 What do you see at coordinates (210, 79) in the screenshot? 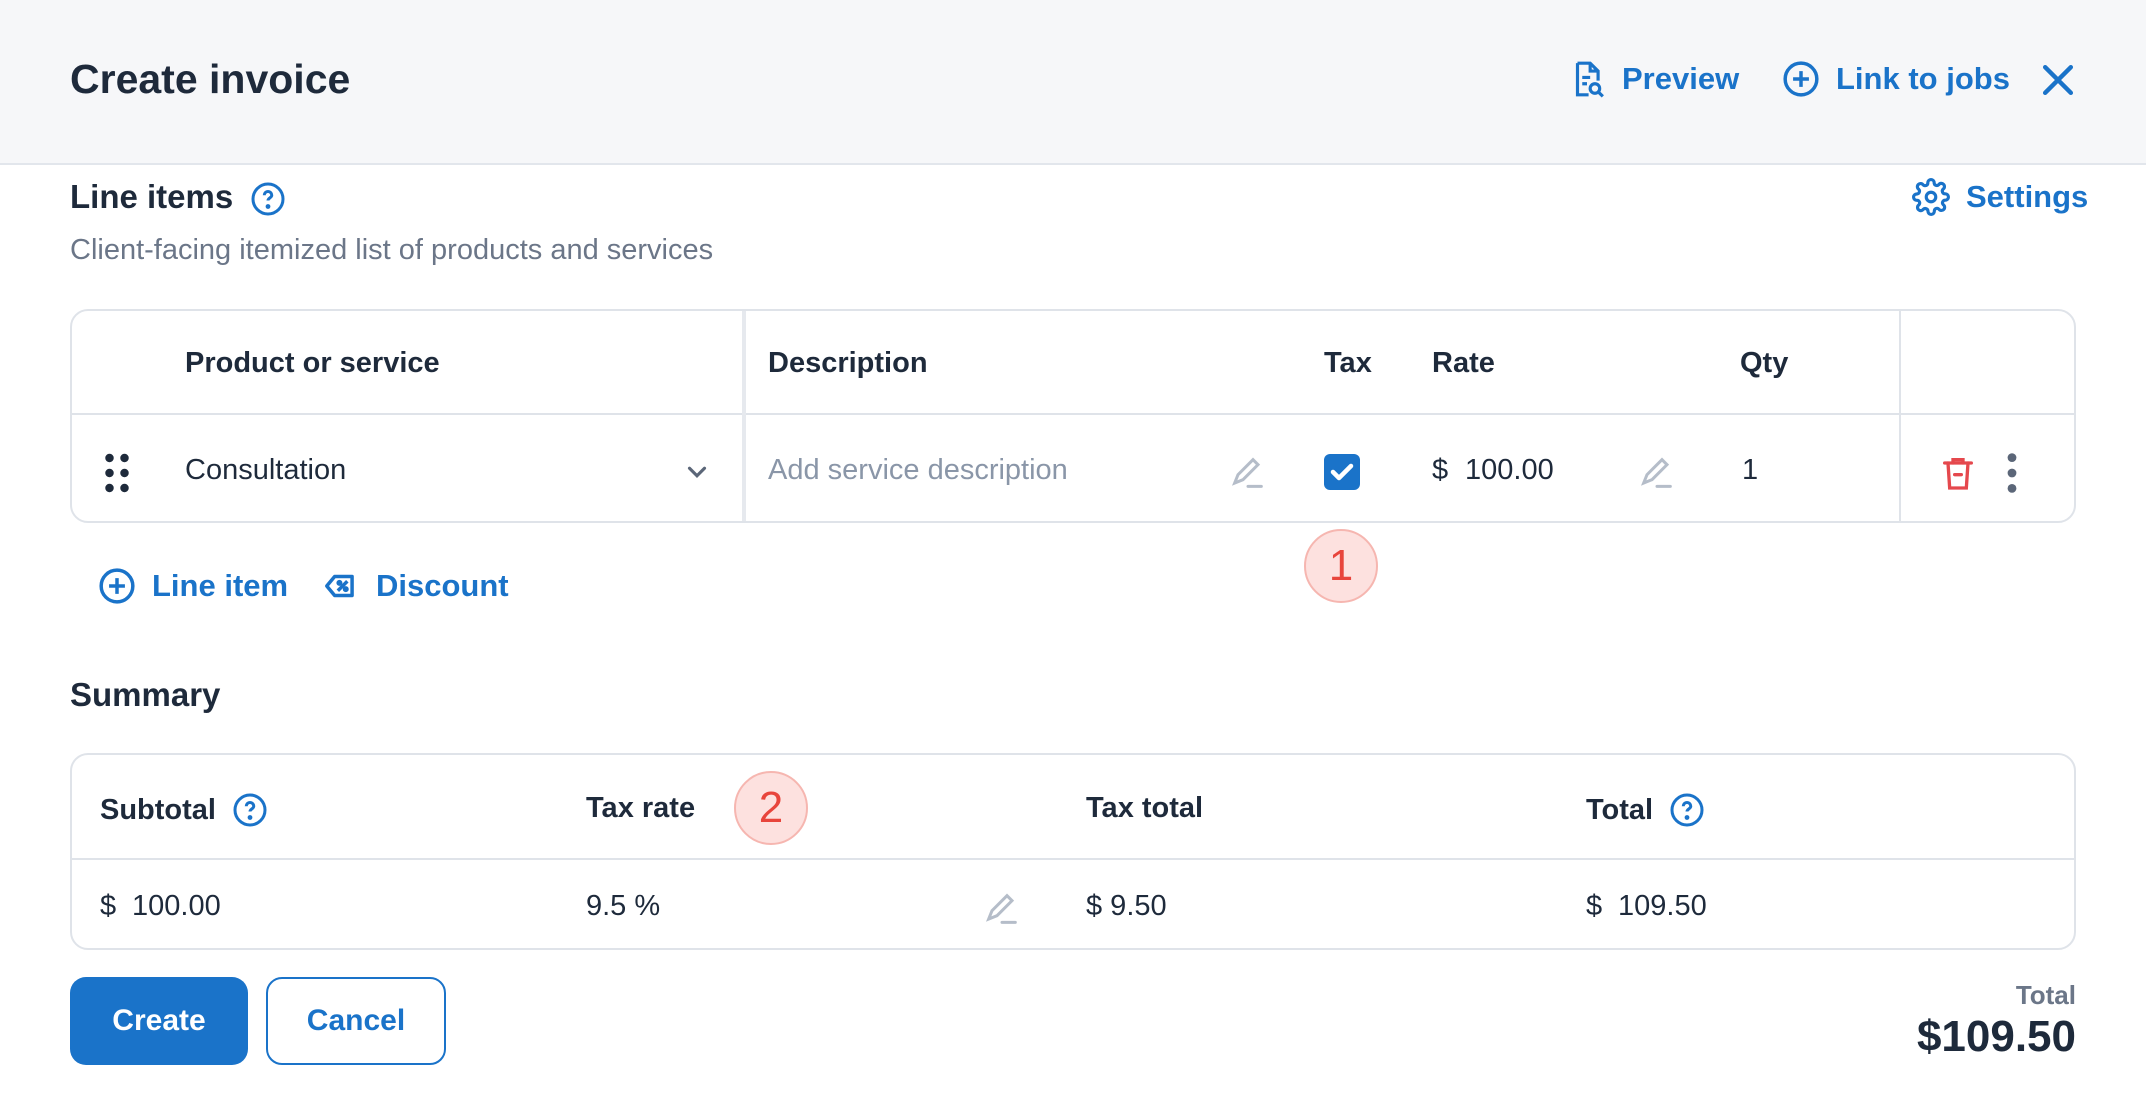
I see `page-title: Create invoice` at bounding box center [210, 79].